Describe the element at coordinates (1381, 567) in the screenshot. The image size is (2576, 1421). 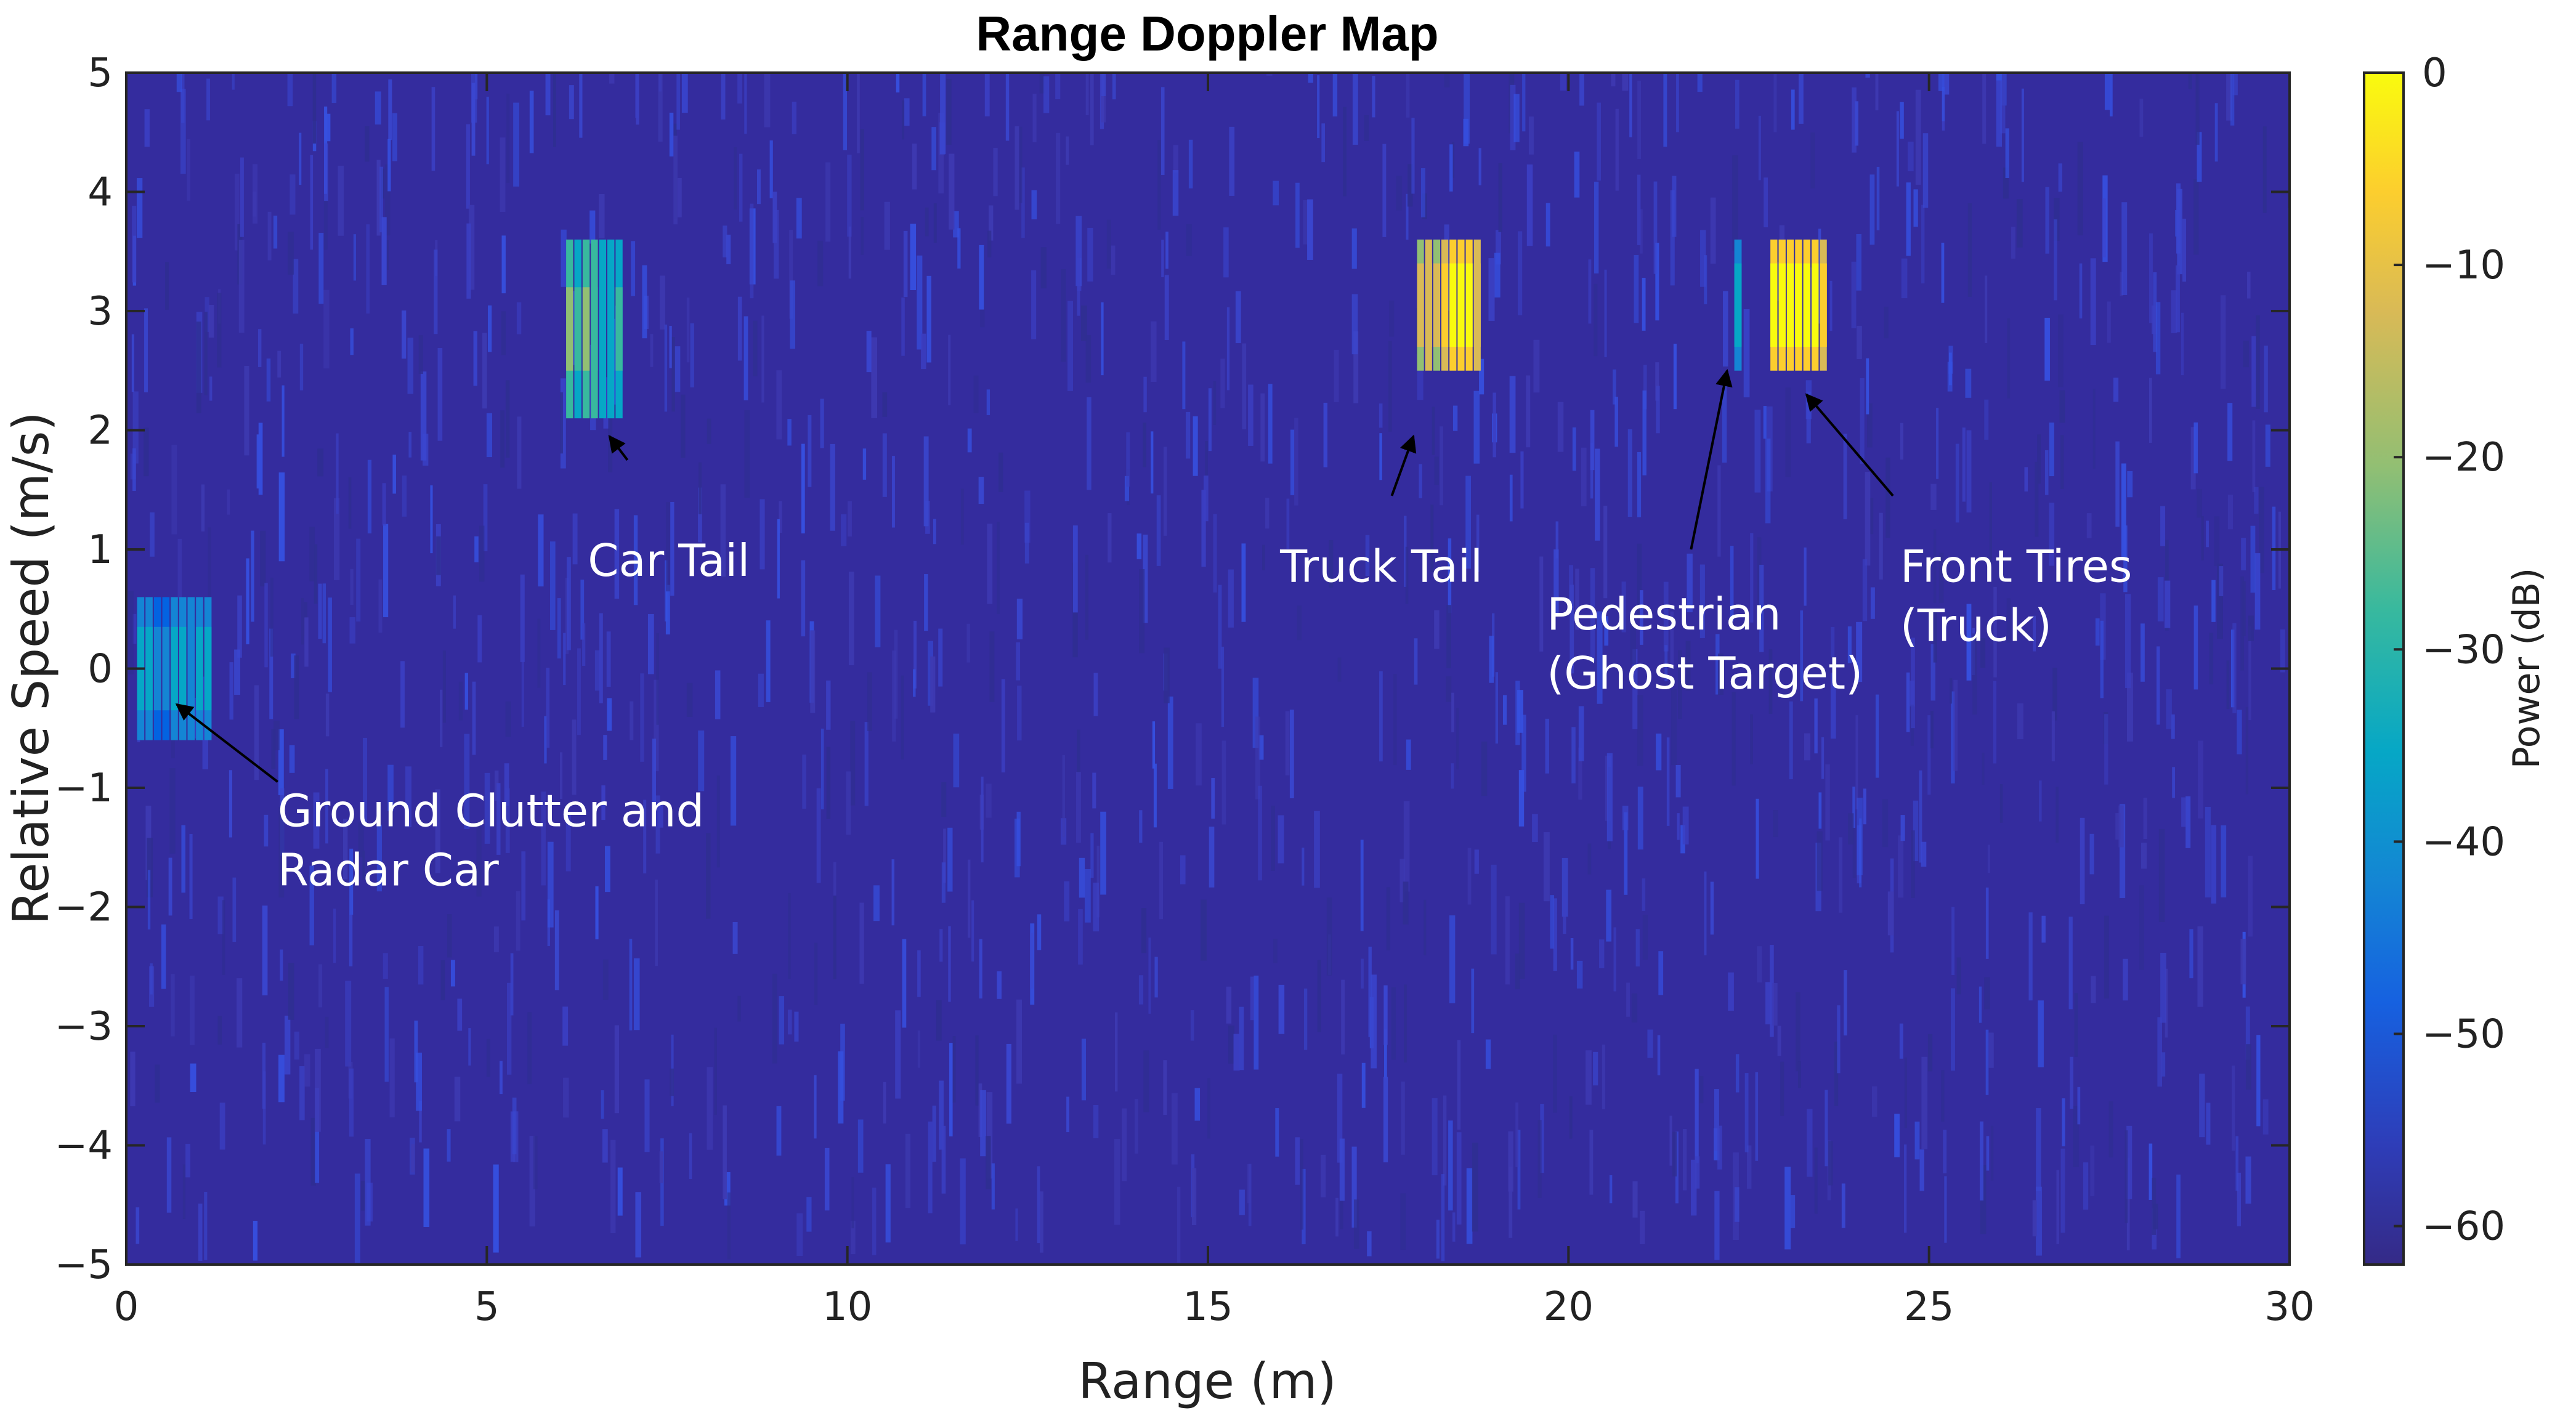
I see `annotation-text: Truck Tail` at that location.